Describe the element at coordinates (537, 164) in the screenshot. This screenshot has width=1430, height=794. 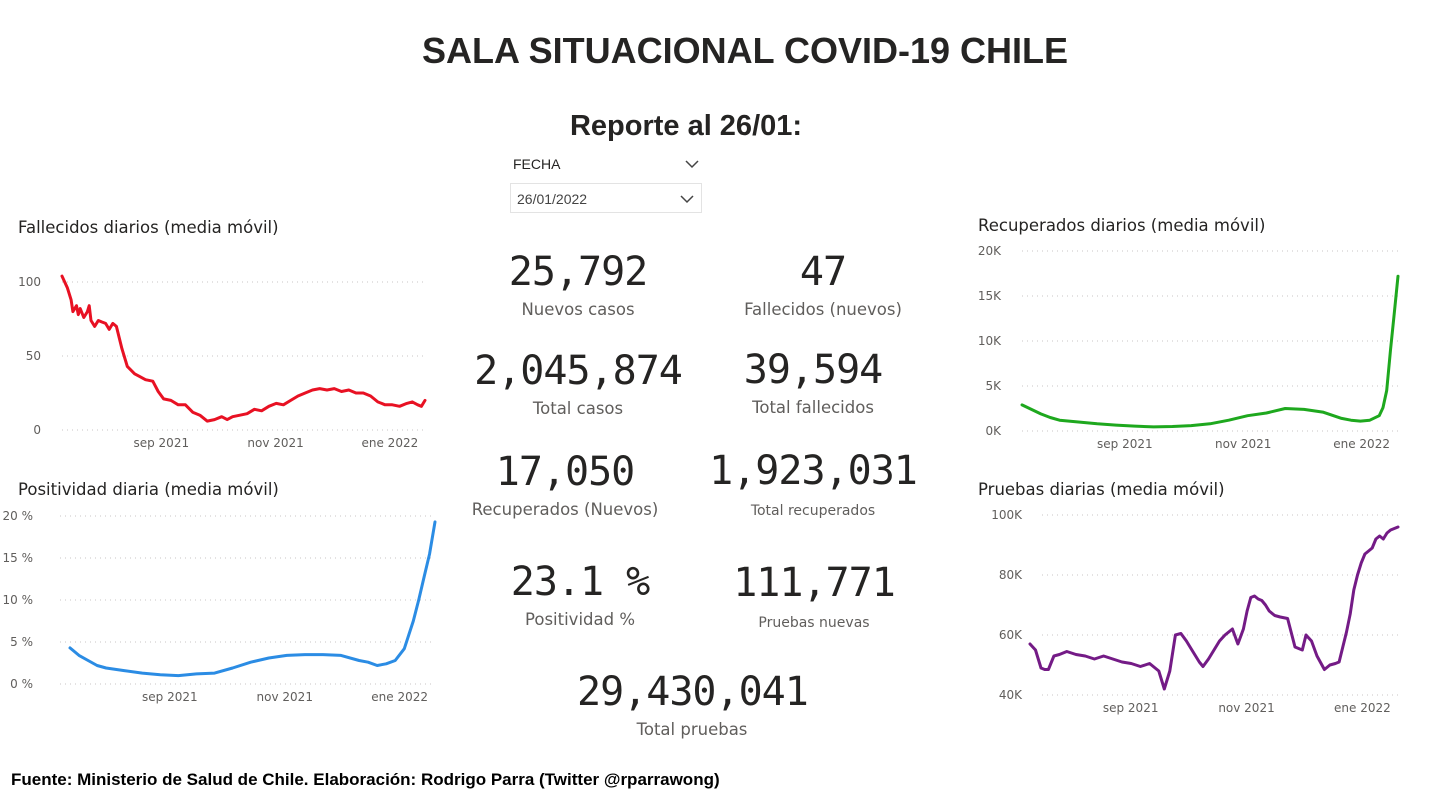
I see `slicer-label: FECHA` at that location.